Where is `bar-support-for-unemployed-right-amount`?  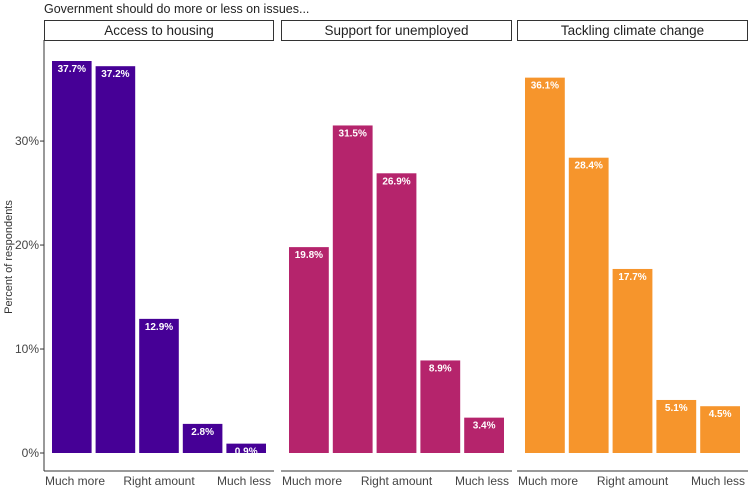
bar-support-for-unemployed-right-amount is located at coordinates (396, 313).